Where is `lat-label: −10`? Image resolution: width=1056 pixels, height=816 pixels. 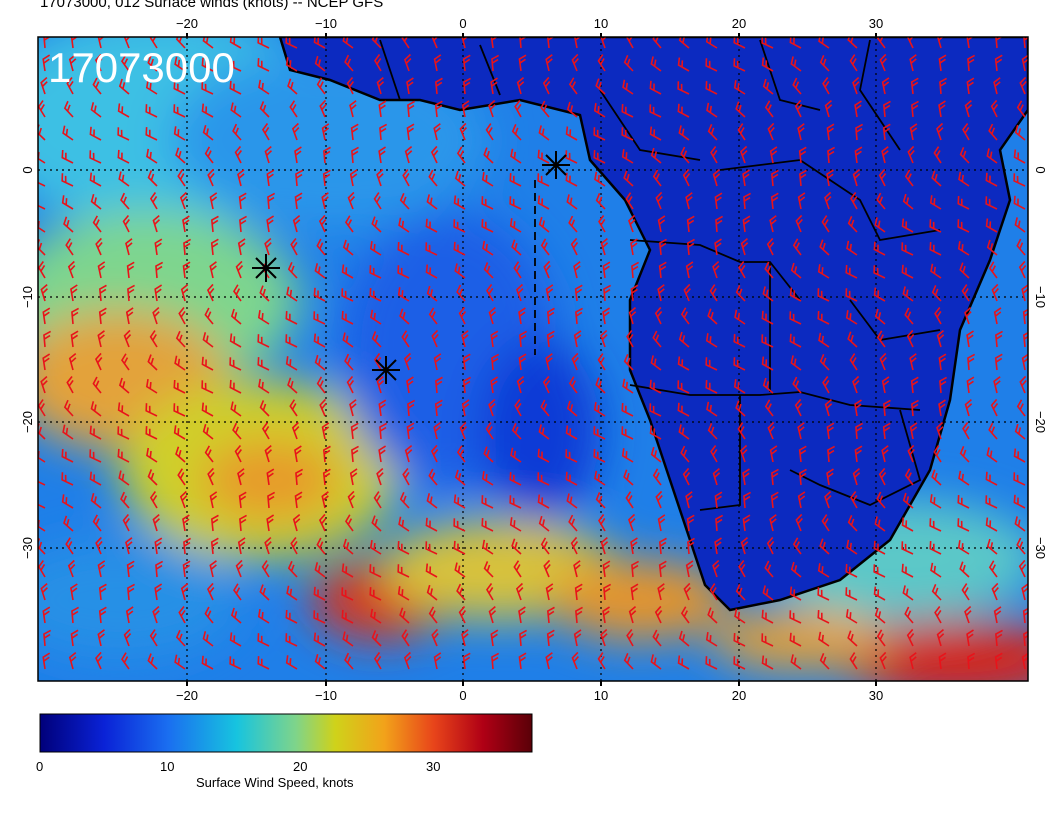
lat-label: −10 is located at coordinates (1040, 297).